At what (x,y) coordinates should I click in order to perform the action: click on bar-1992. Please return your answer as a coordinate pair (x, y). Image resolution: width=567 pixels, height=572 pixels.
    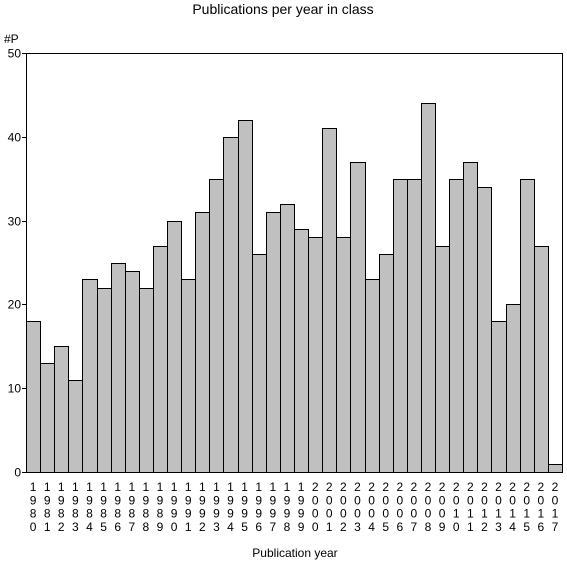
    Looking at the image, I should click on (202, 342).